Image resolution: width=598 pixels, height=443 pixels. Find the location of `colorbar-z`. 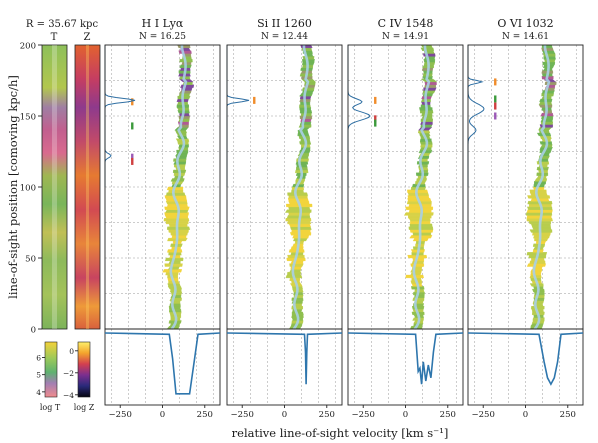

colorbar-z is located at coordinates (84, 369).